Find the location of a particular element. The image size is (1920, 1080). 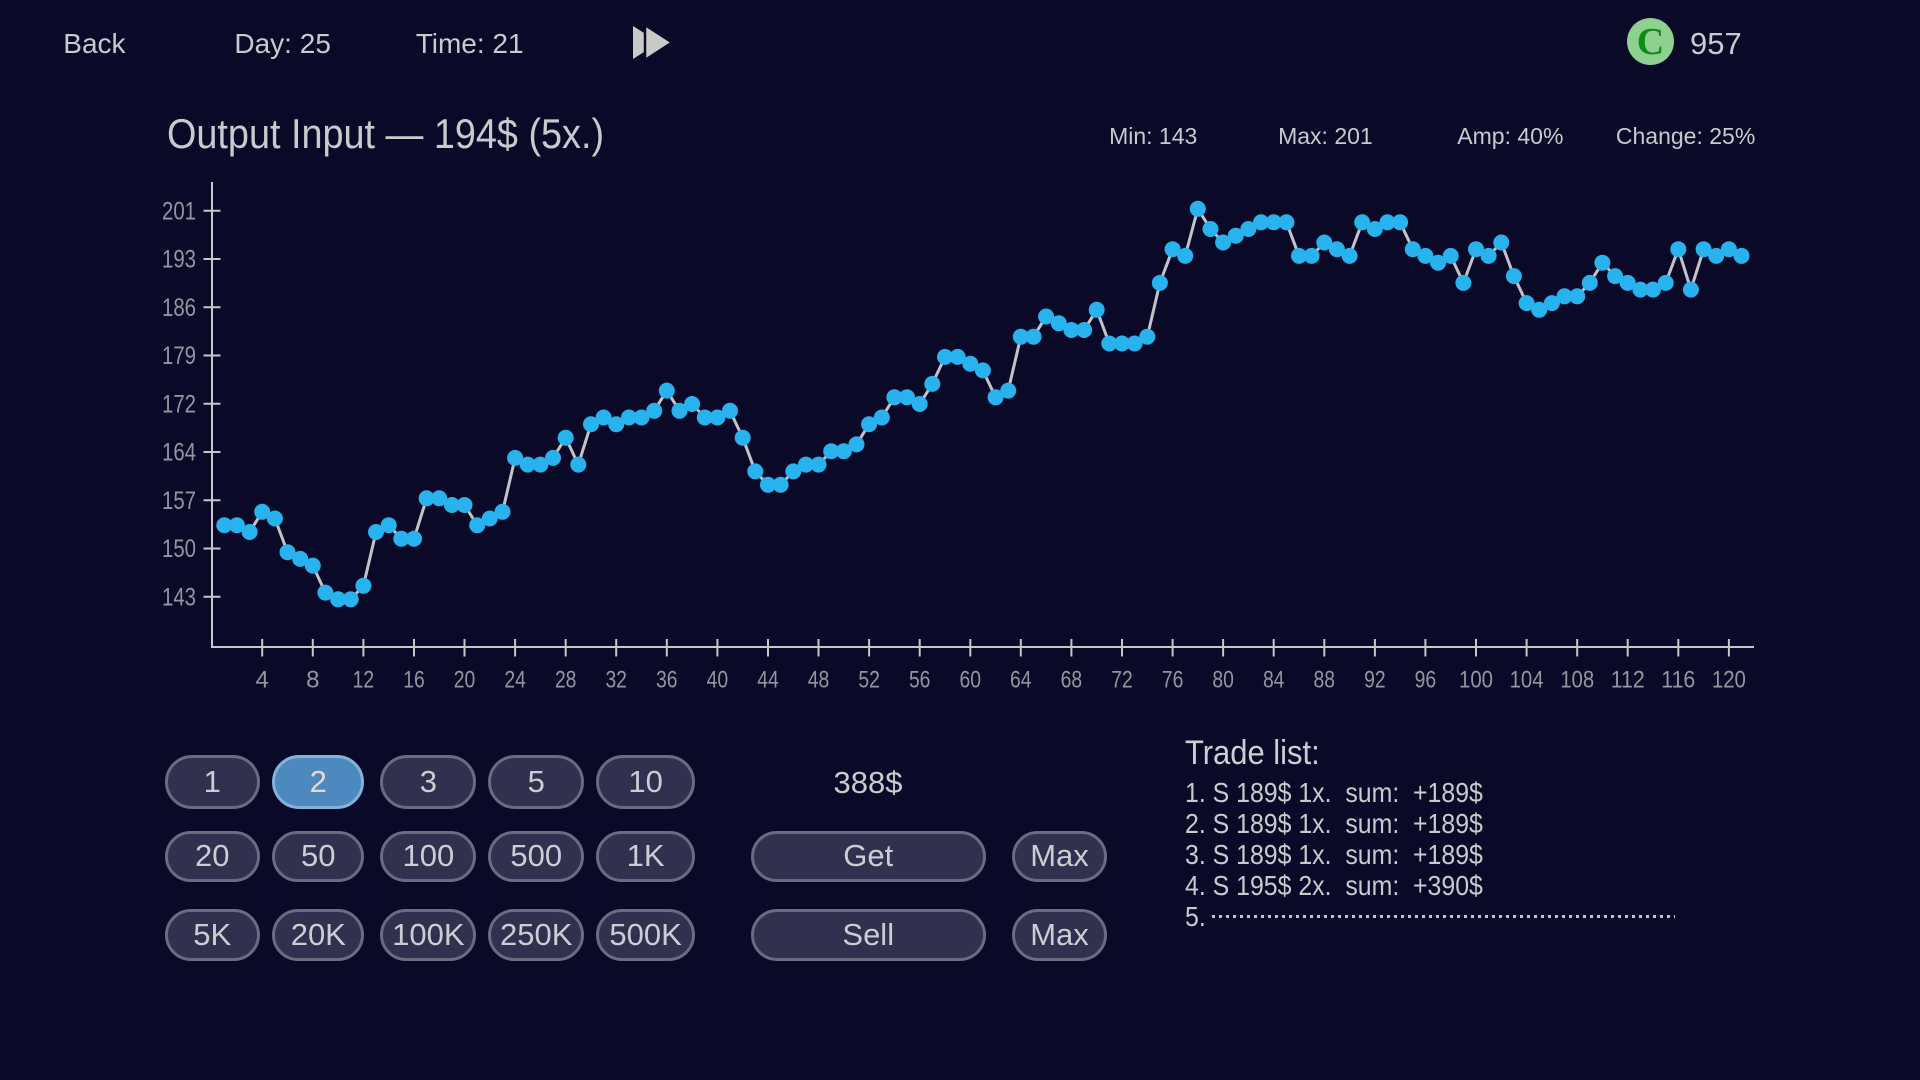

svg-text: 52 is located at coordinates (869, 680).